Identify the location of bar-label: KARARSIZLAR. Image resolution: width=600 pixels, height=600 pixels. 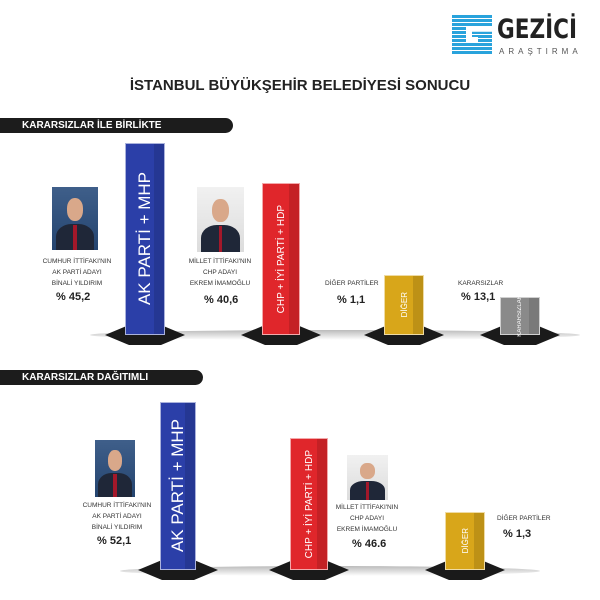
(520, 316).